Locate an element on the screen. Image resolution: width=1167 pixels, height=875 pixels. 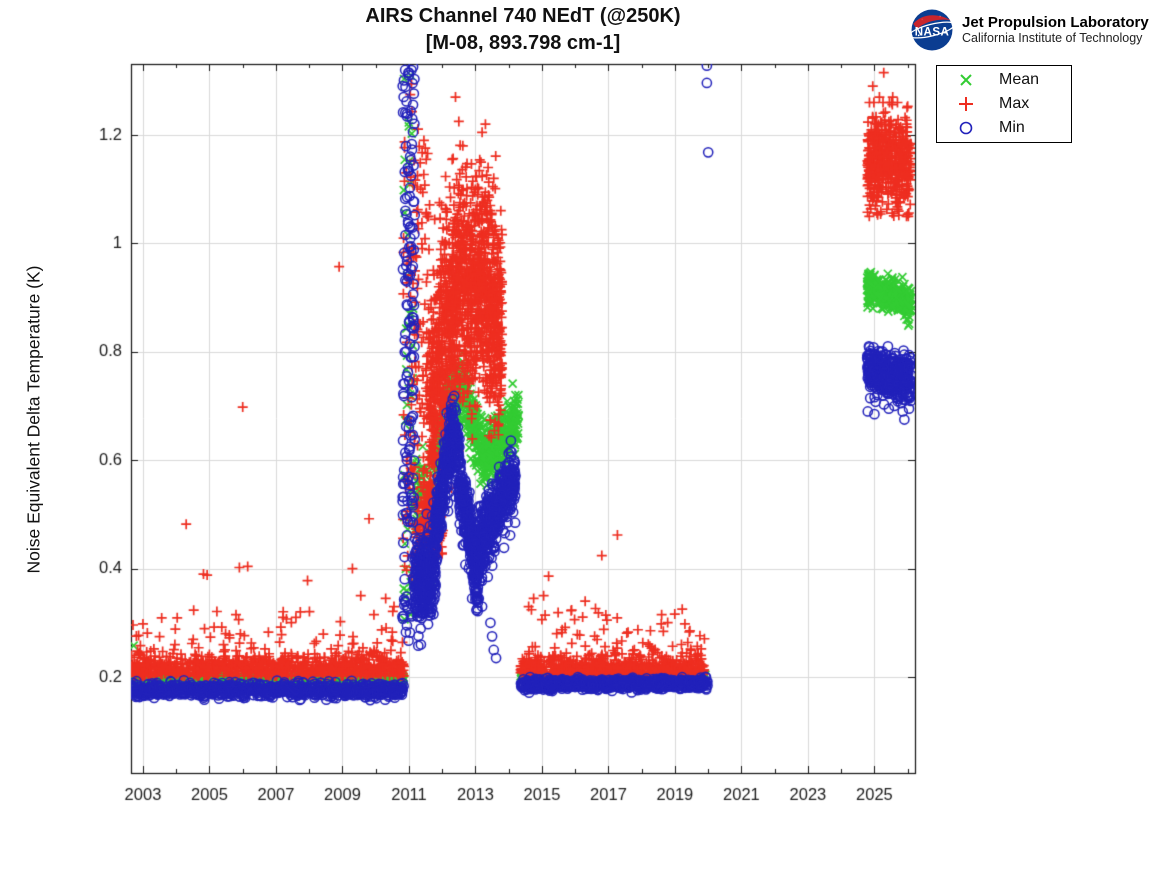
legend-row-mean: Mean is located at coordinates (1004, 80).